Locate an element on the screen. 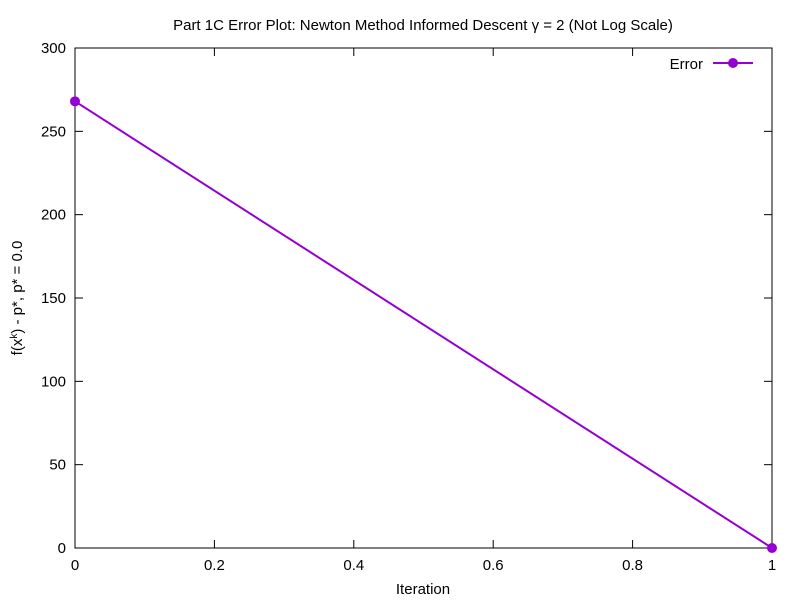 The image size is (800, 605). x-axis-label: Iteration is located at coordinates (423, 589).